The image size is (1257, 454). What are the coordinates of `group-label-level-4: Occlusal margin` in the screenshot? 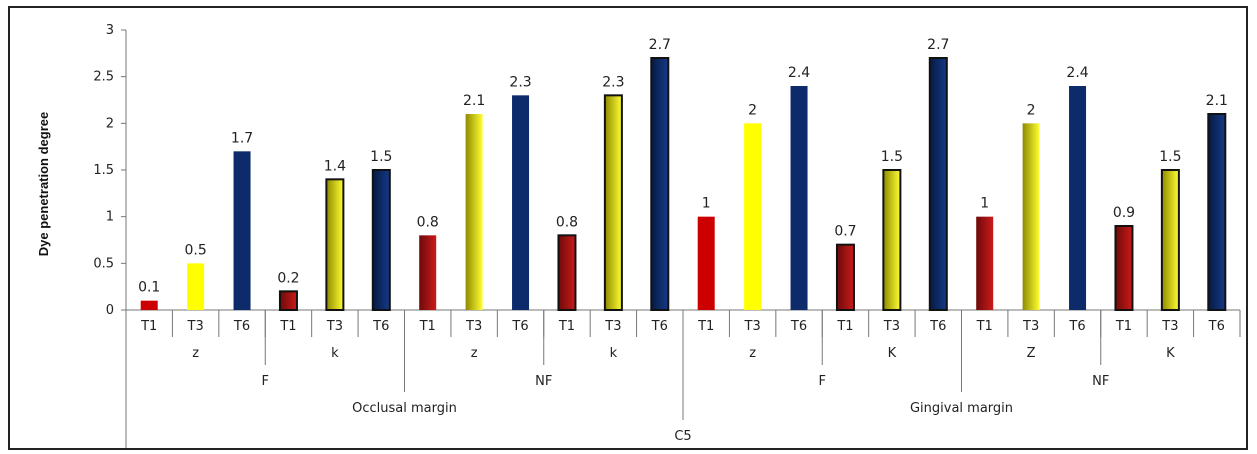 It's located at (404, 408).